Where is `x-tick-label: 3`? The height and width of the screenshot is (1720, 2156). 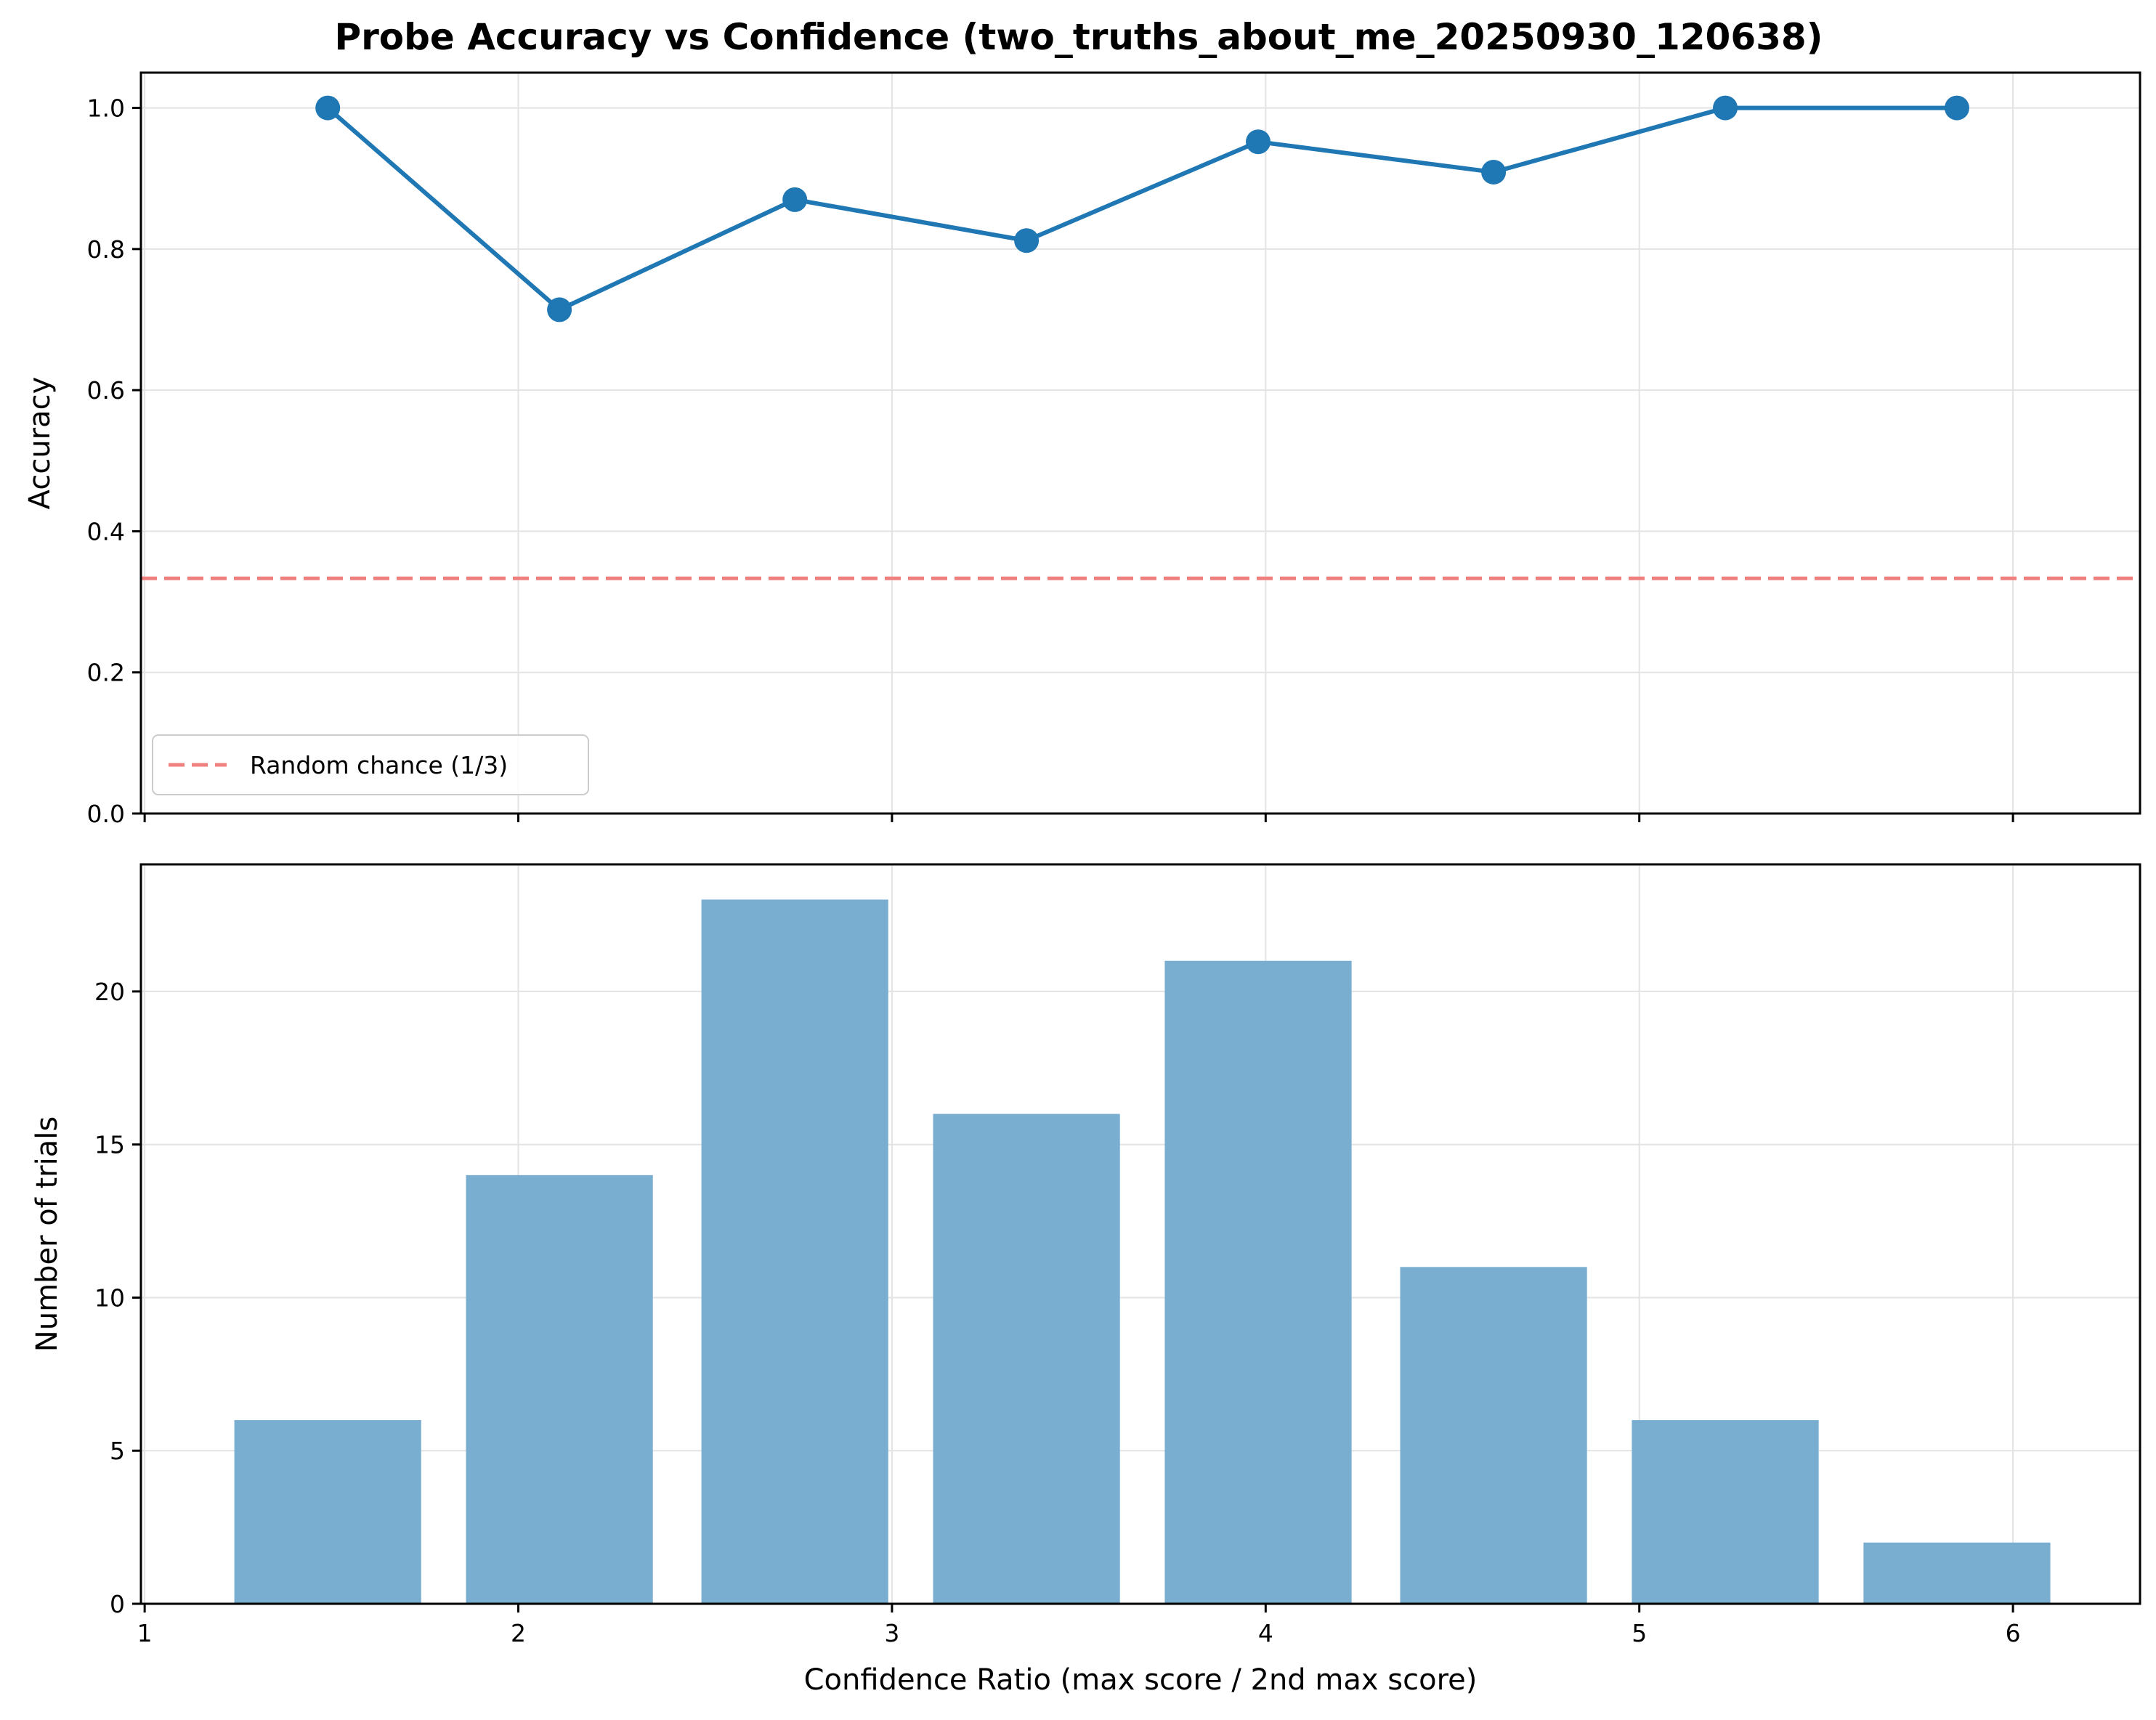 x-tick-label: 3 is located at coordinates (891, 1633).